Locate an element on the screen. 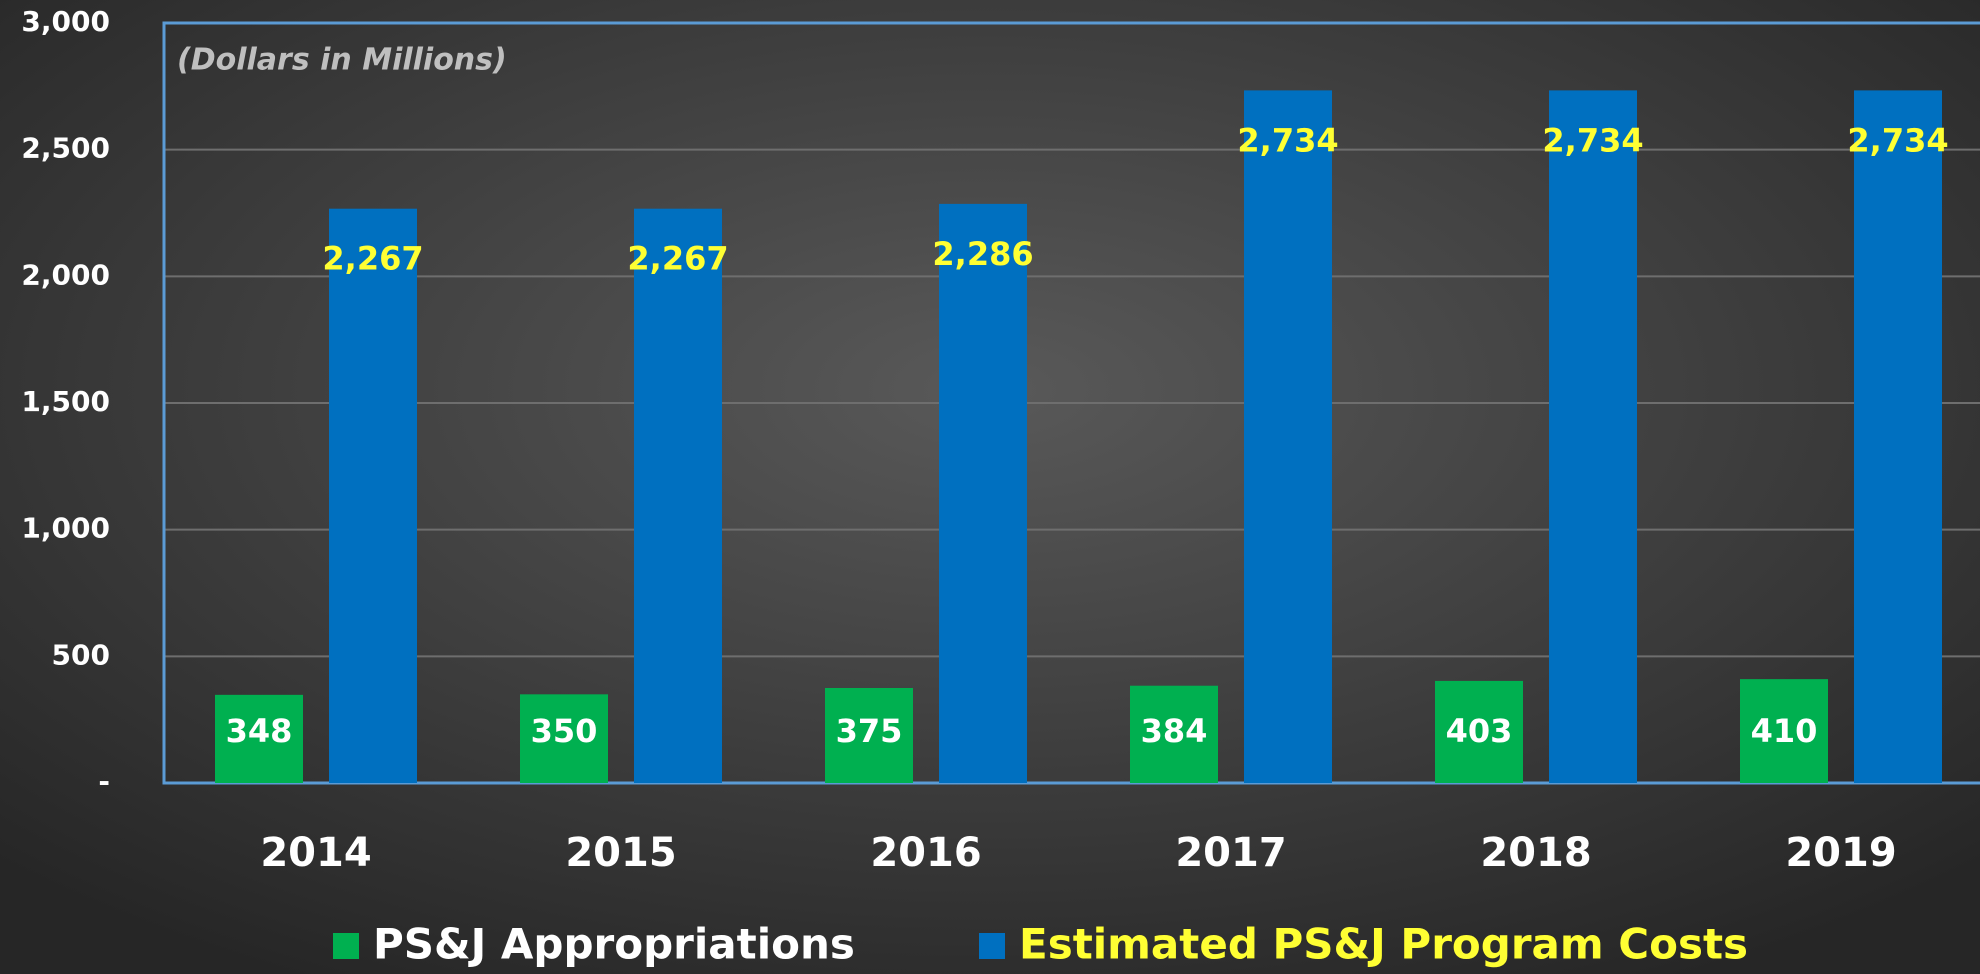 This screenshot has width=1980, height=974. data-label: 403 is located at coordinates (1479, 731).